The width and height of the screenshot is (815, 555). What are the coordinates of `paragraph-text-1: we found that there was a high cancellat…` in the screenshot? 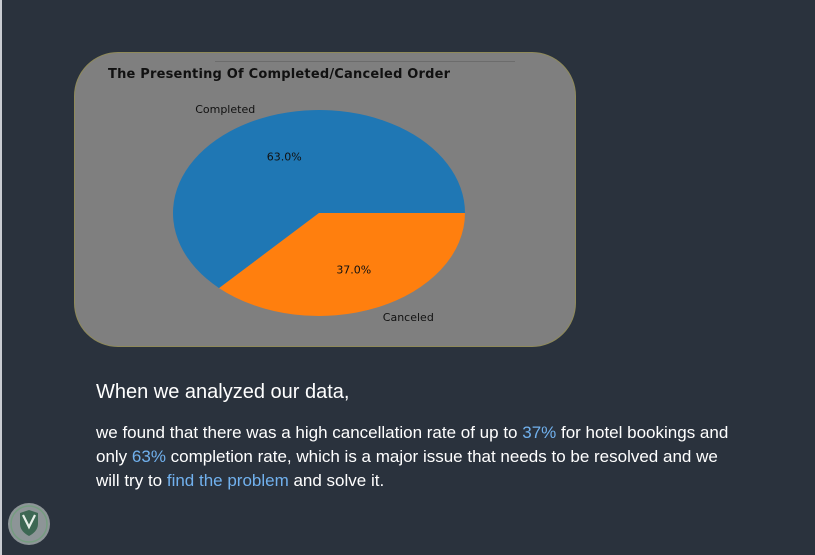 It's located at (309, 432).